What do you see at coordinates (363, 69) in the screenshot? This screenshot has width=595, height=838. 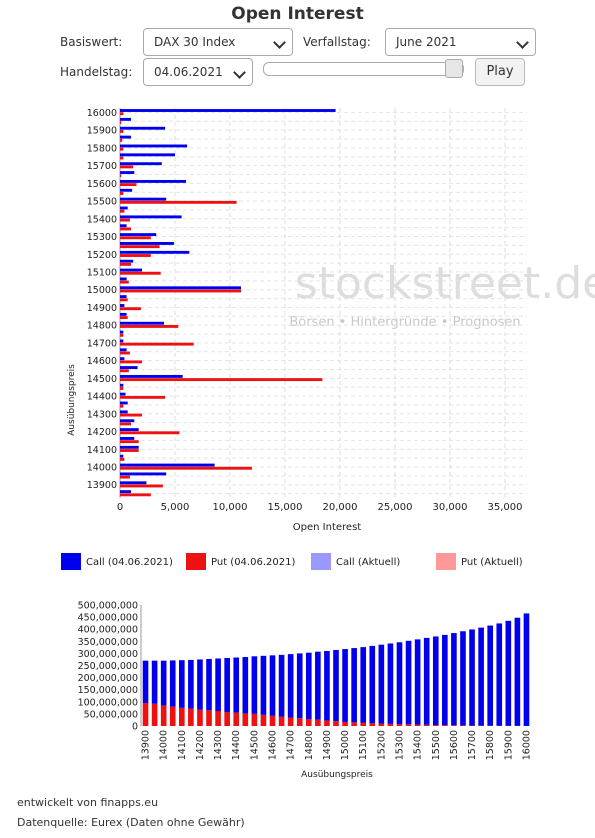 I see `date-slider-track` at bounding box center [363, 69].